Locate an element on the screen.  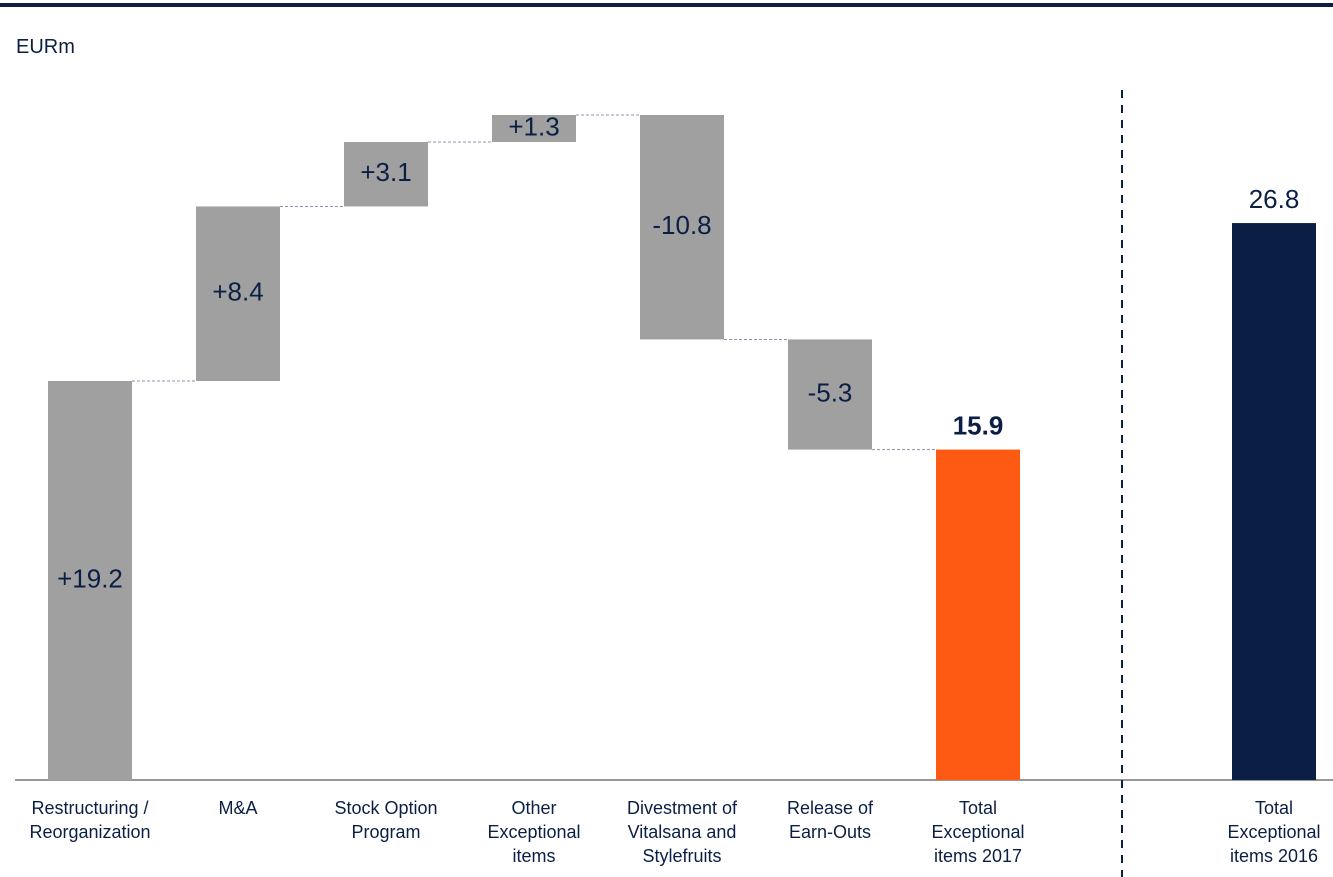
value-label: +19.2 is located at coordinates (90, 578).